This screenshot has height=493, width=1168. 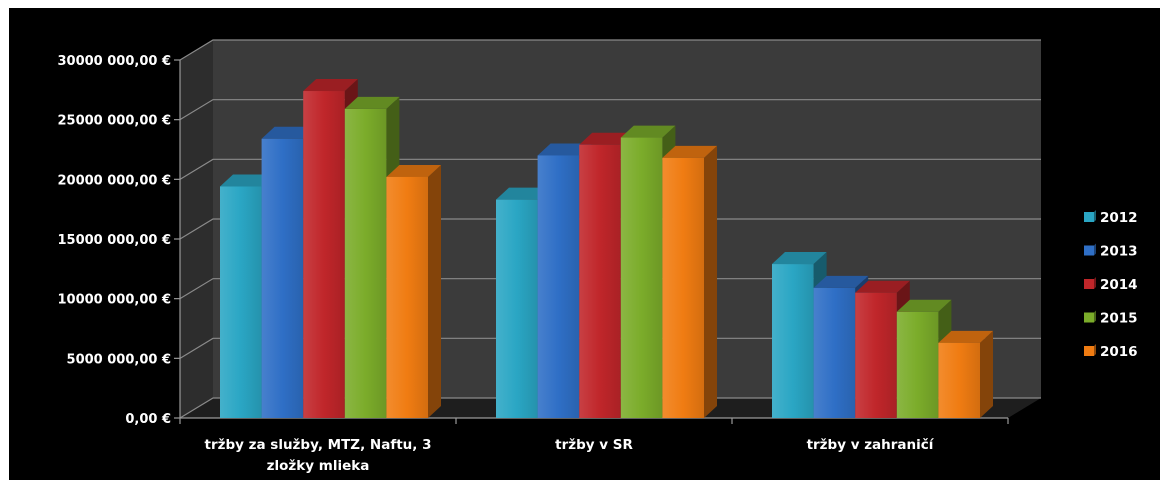 I want to click on x-tick-label: tržby v zahraničí, so click(x=871, y=445).